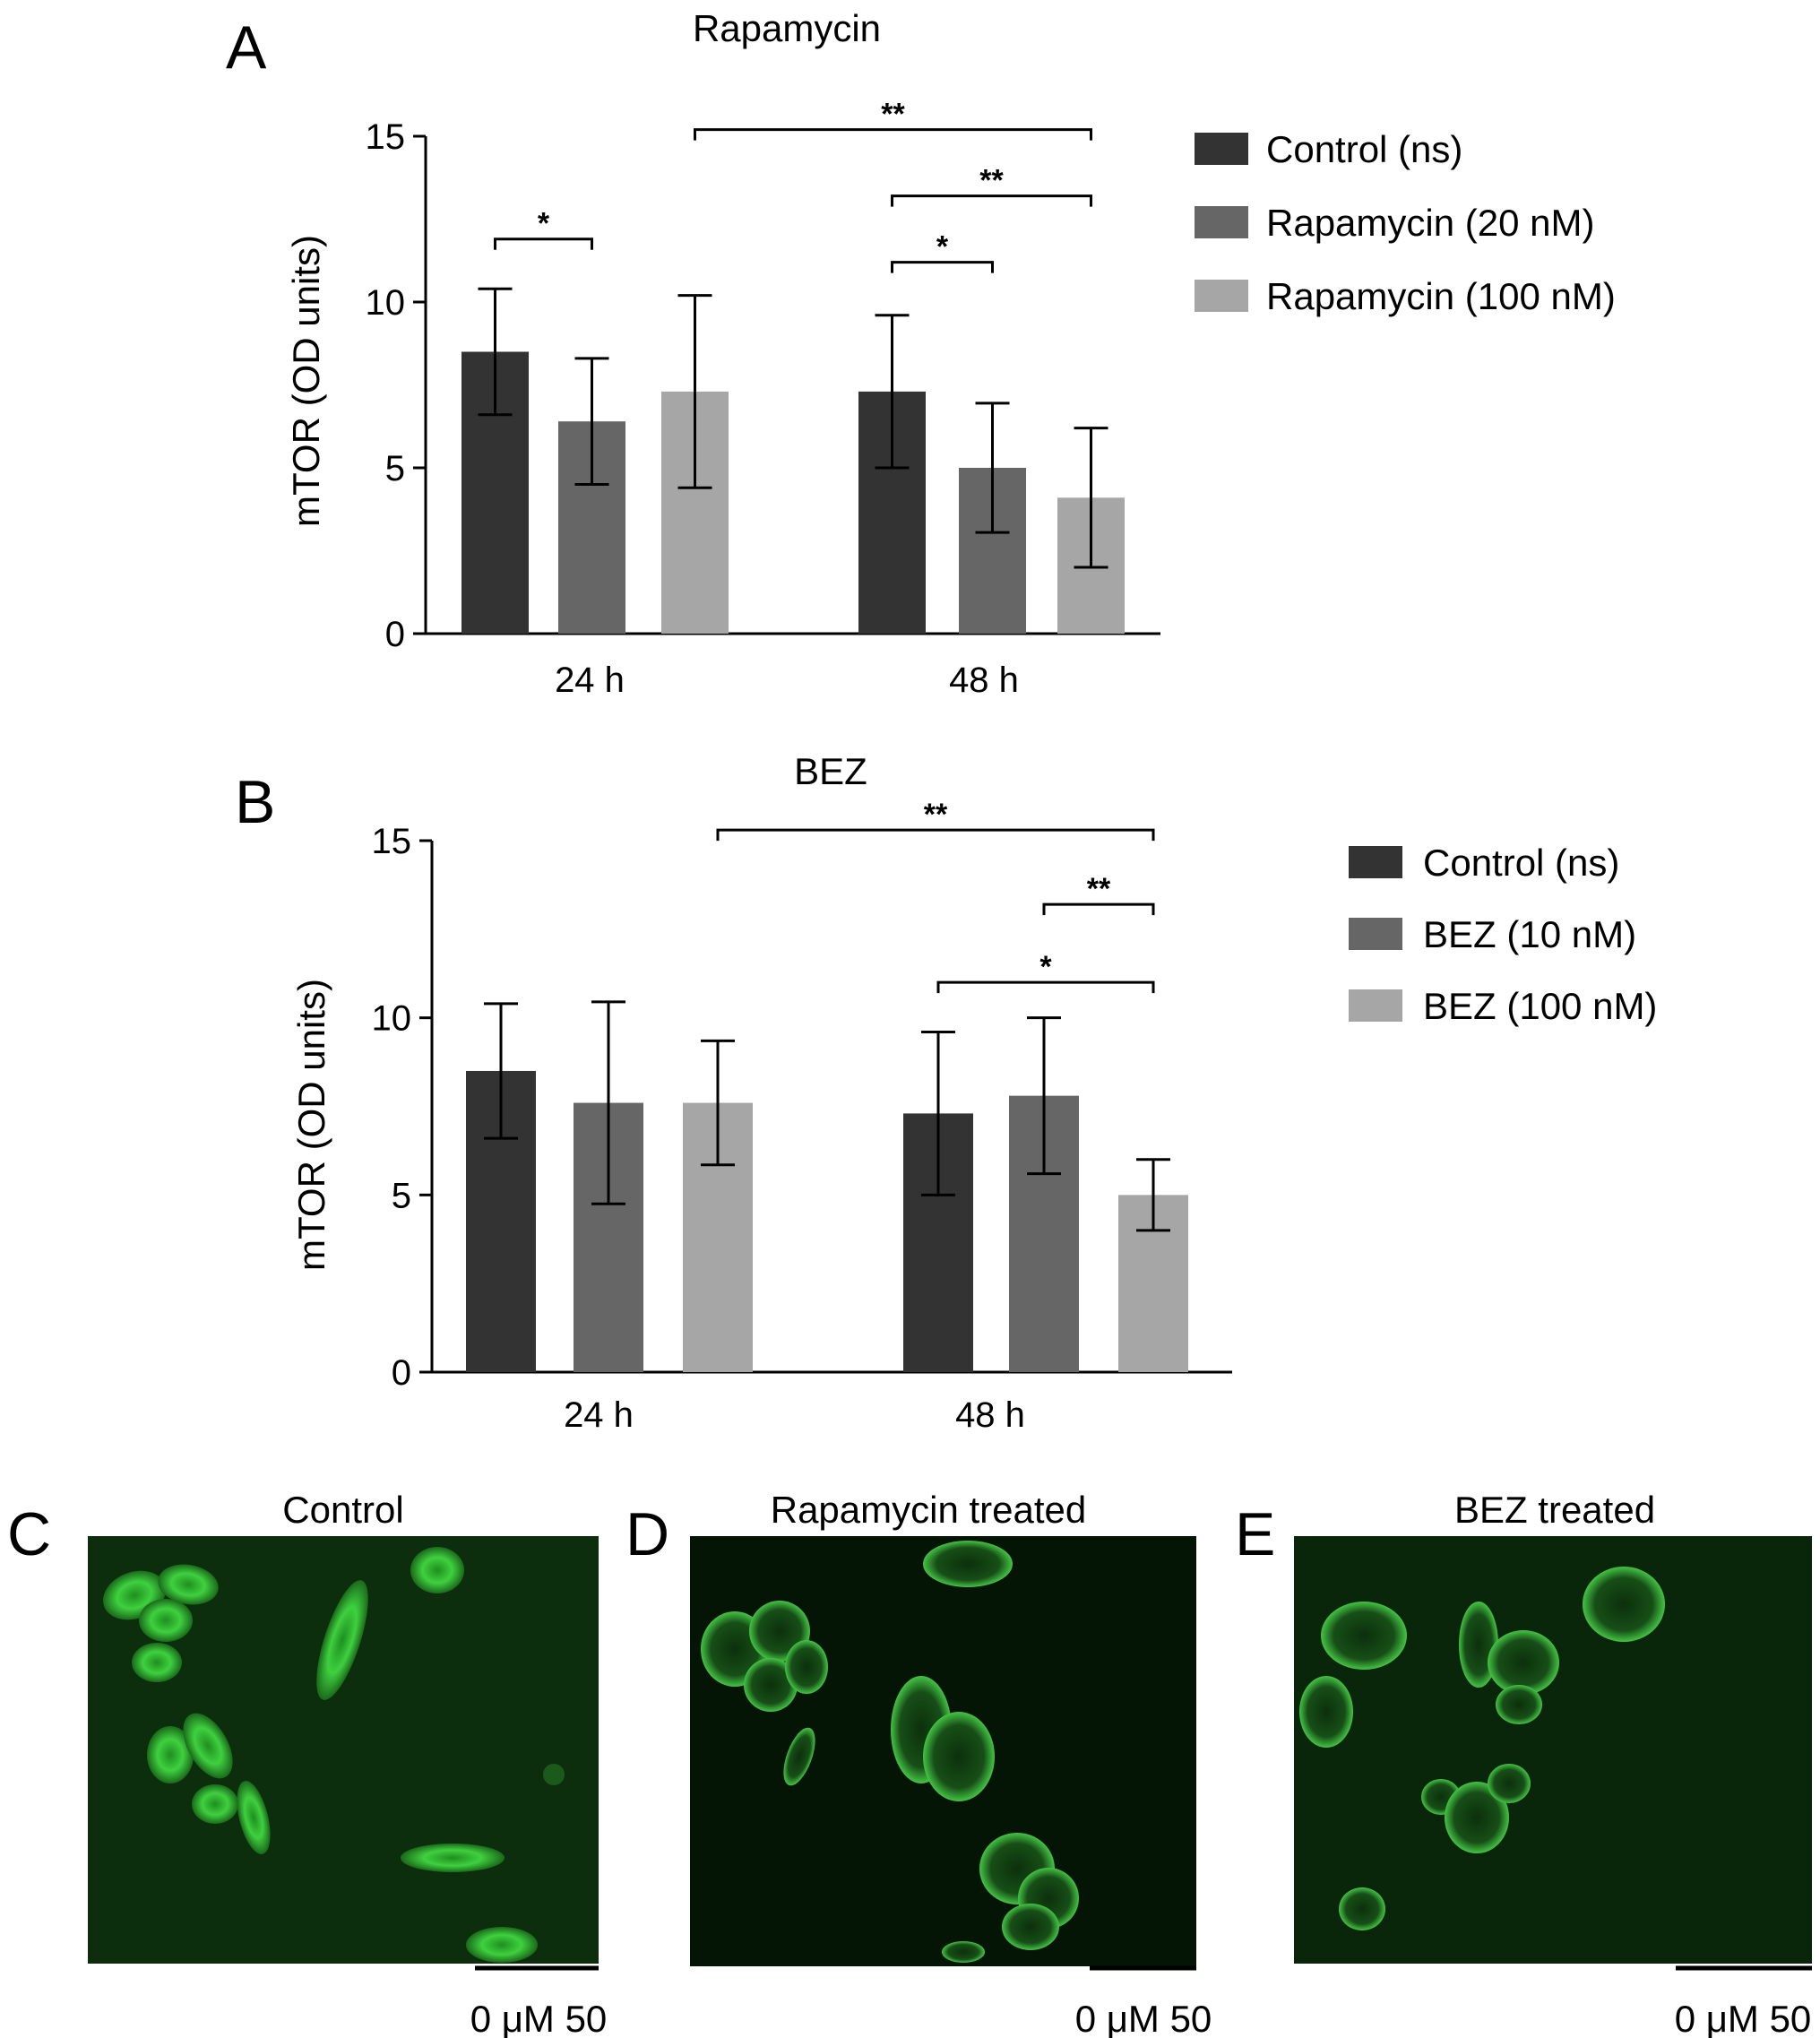  I want to click on panel-a-y-tick-label: 5, so click(395, 468).